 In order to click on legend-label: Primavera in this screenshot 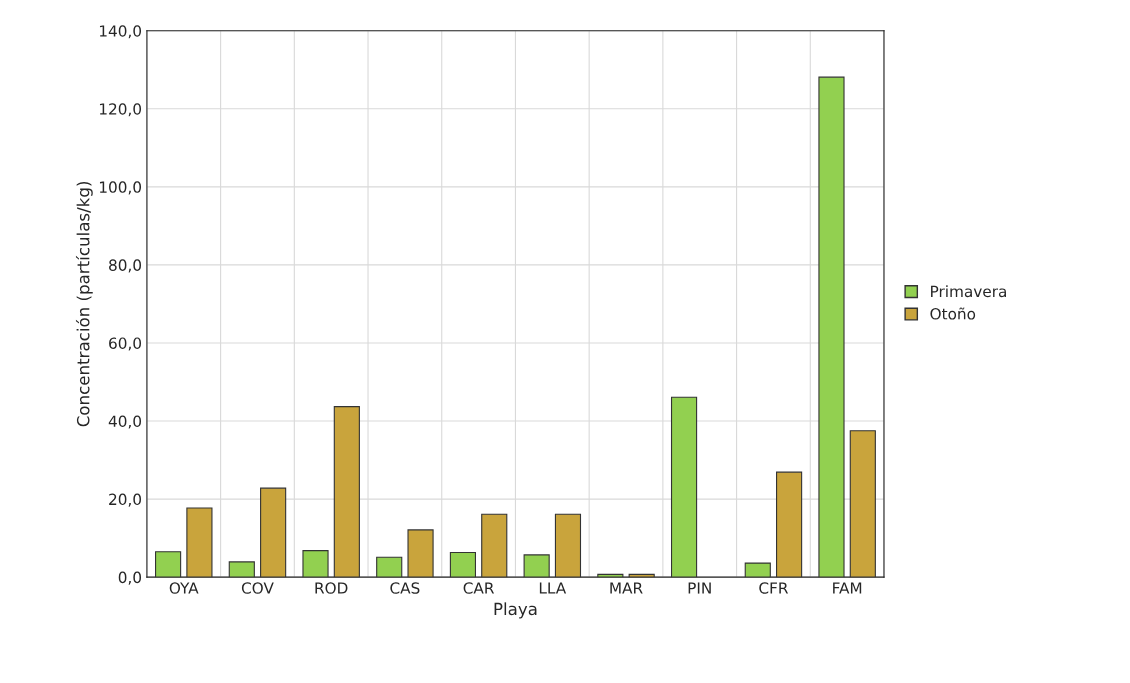, I will do `click(968, 291)`.